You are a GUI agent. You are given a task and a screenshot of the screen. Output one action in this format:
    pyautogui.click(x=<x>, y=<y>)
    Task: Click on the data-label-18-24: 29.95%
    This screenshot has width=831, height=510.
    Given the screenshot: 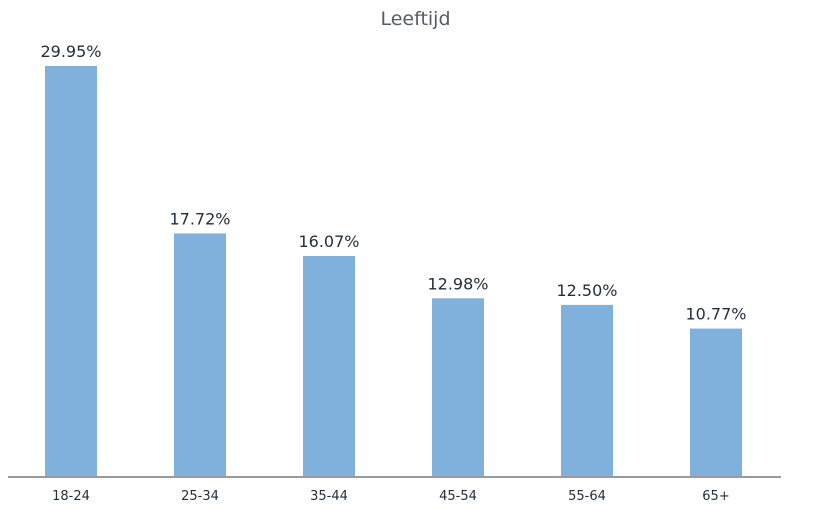 What is the action you would take?
    pyautogui.click(x=70, y=51)
    